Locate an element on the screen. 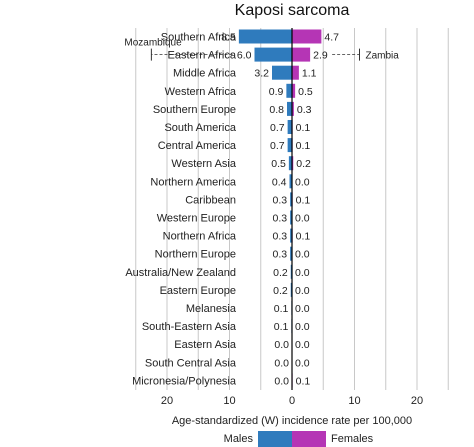  value-label-males: 3.2 is located at coordinates (261, 74).